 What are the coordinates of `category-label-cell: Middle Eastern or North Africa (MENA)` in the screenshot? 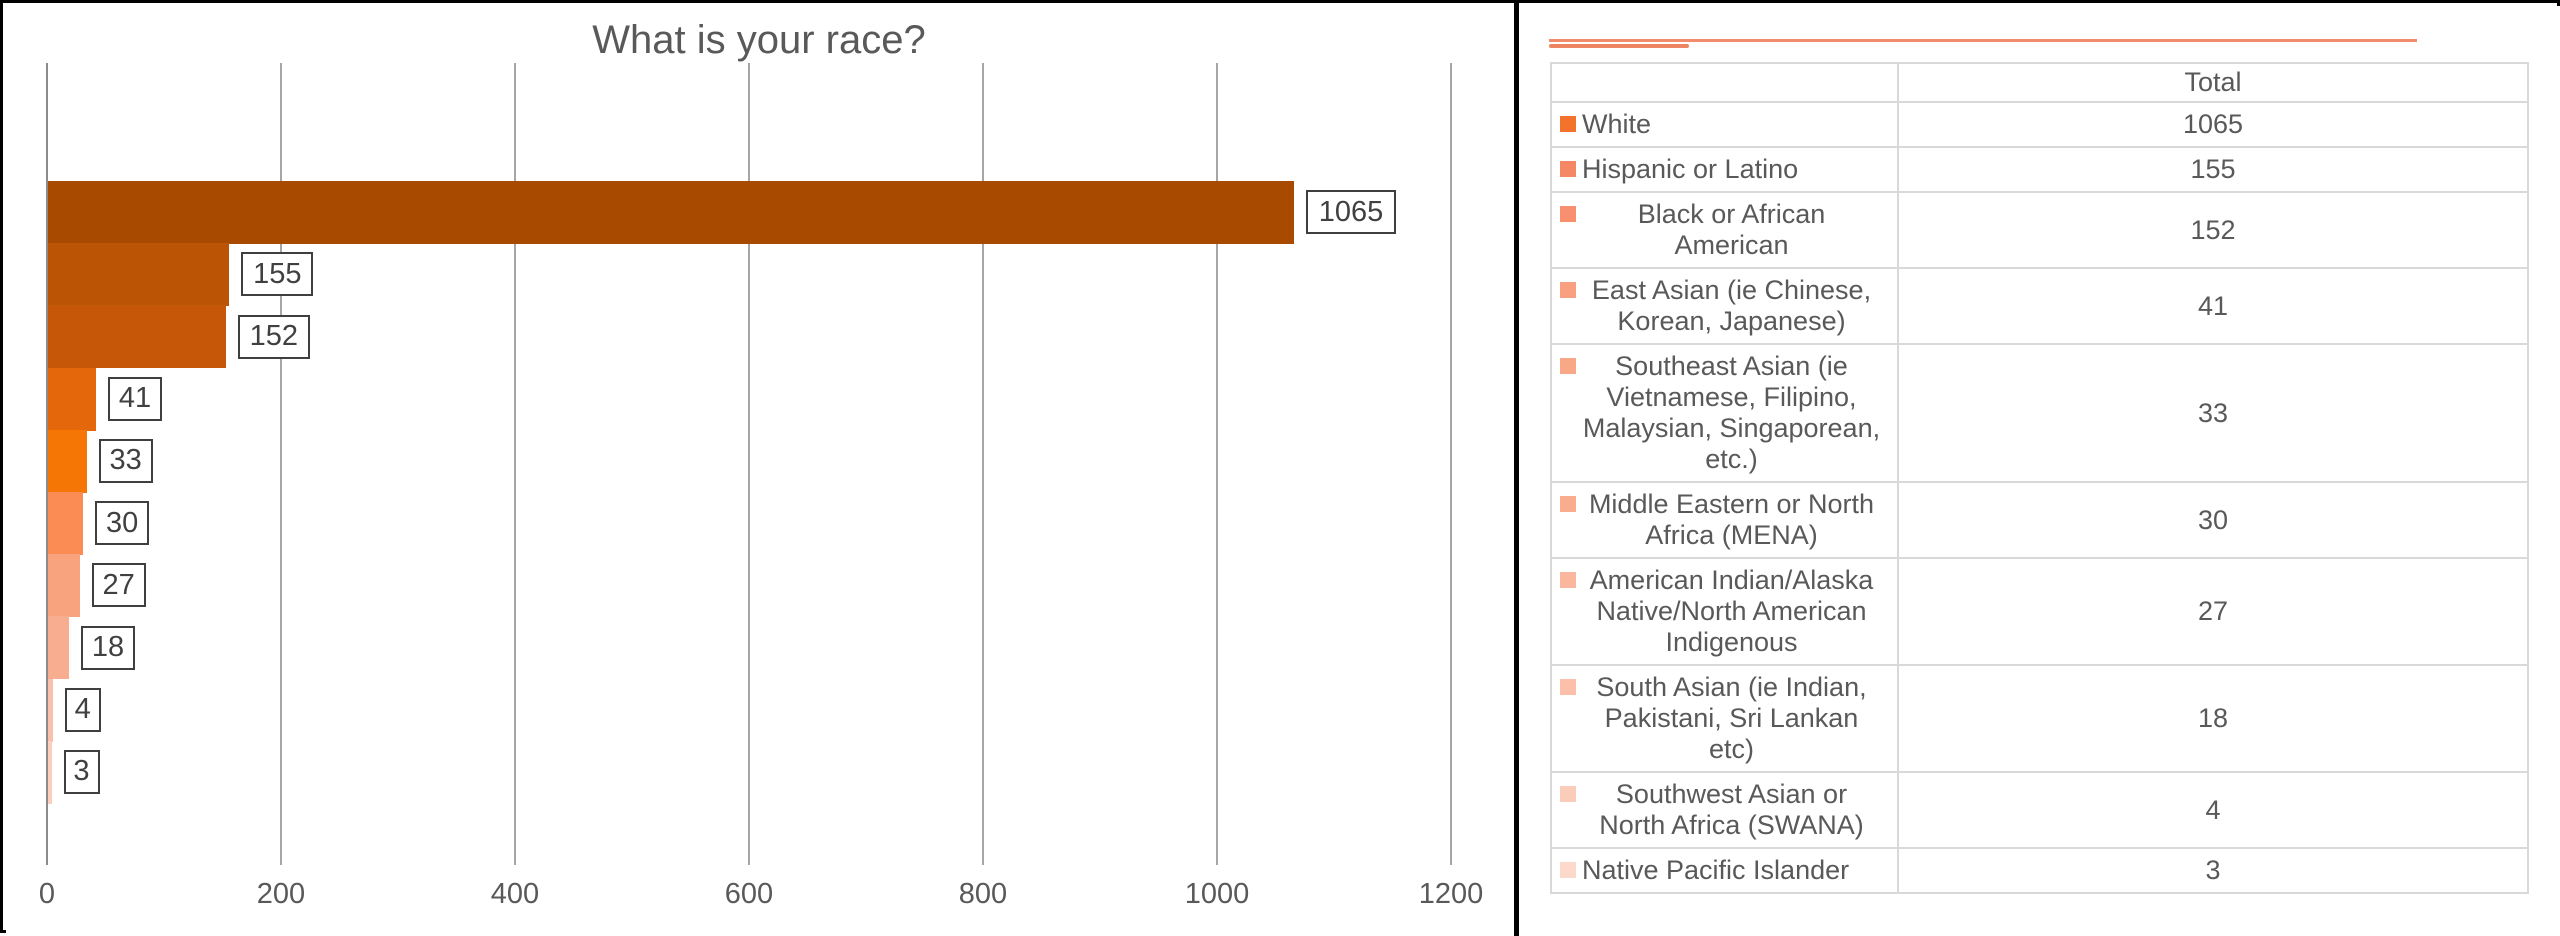 It's located at (1724, 520).